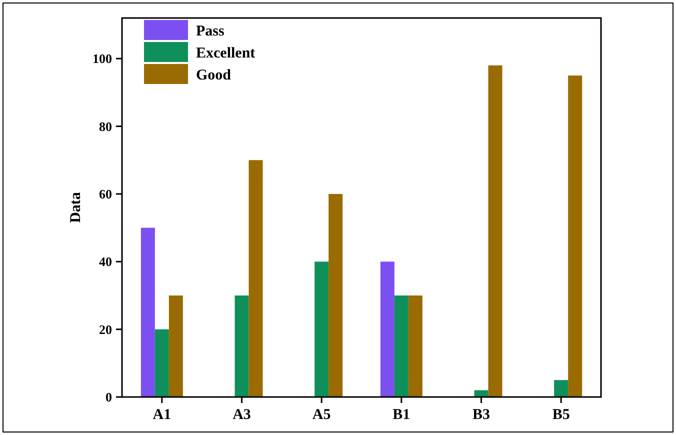  Describe the element at coordinates (105, 262) in the screenshot. I see `y-tick-label: 40` at that location.